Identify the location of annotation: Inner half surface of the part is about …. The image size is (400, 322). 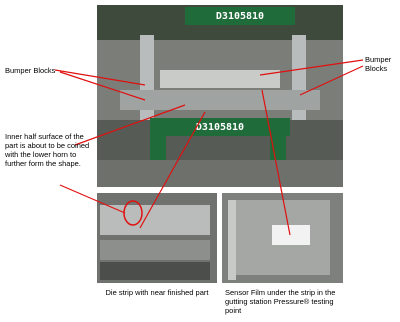
(47, 150).